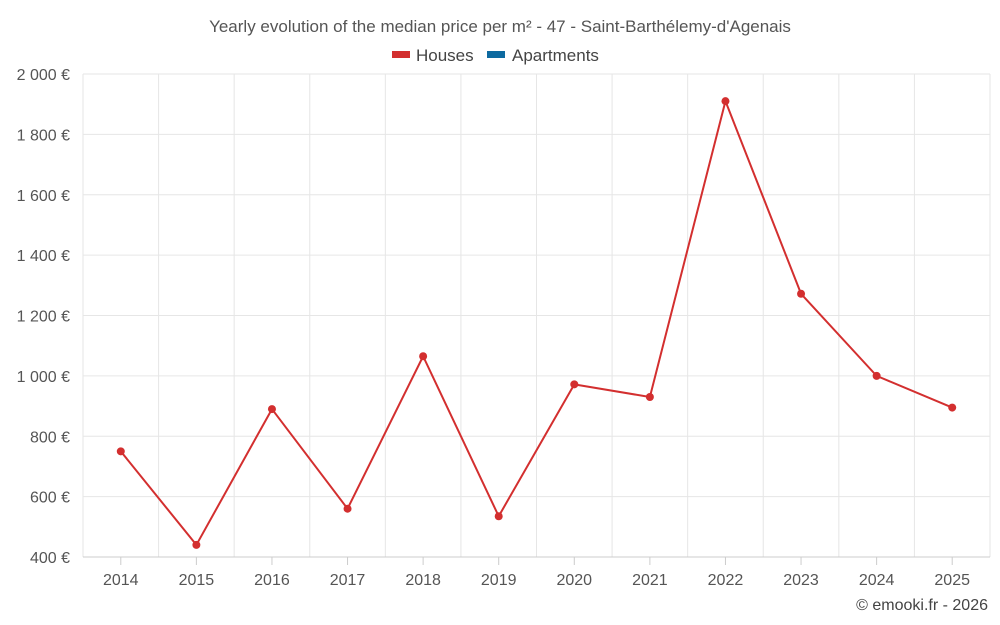  I want to click on y-tick-label: 1 400 €, so click(43, 256).